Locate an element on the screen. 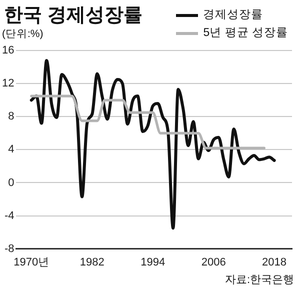 This screenshot has width=300, height=289. x-tick-label: 1970년 is located at coordinates (32, 262).